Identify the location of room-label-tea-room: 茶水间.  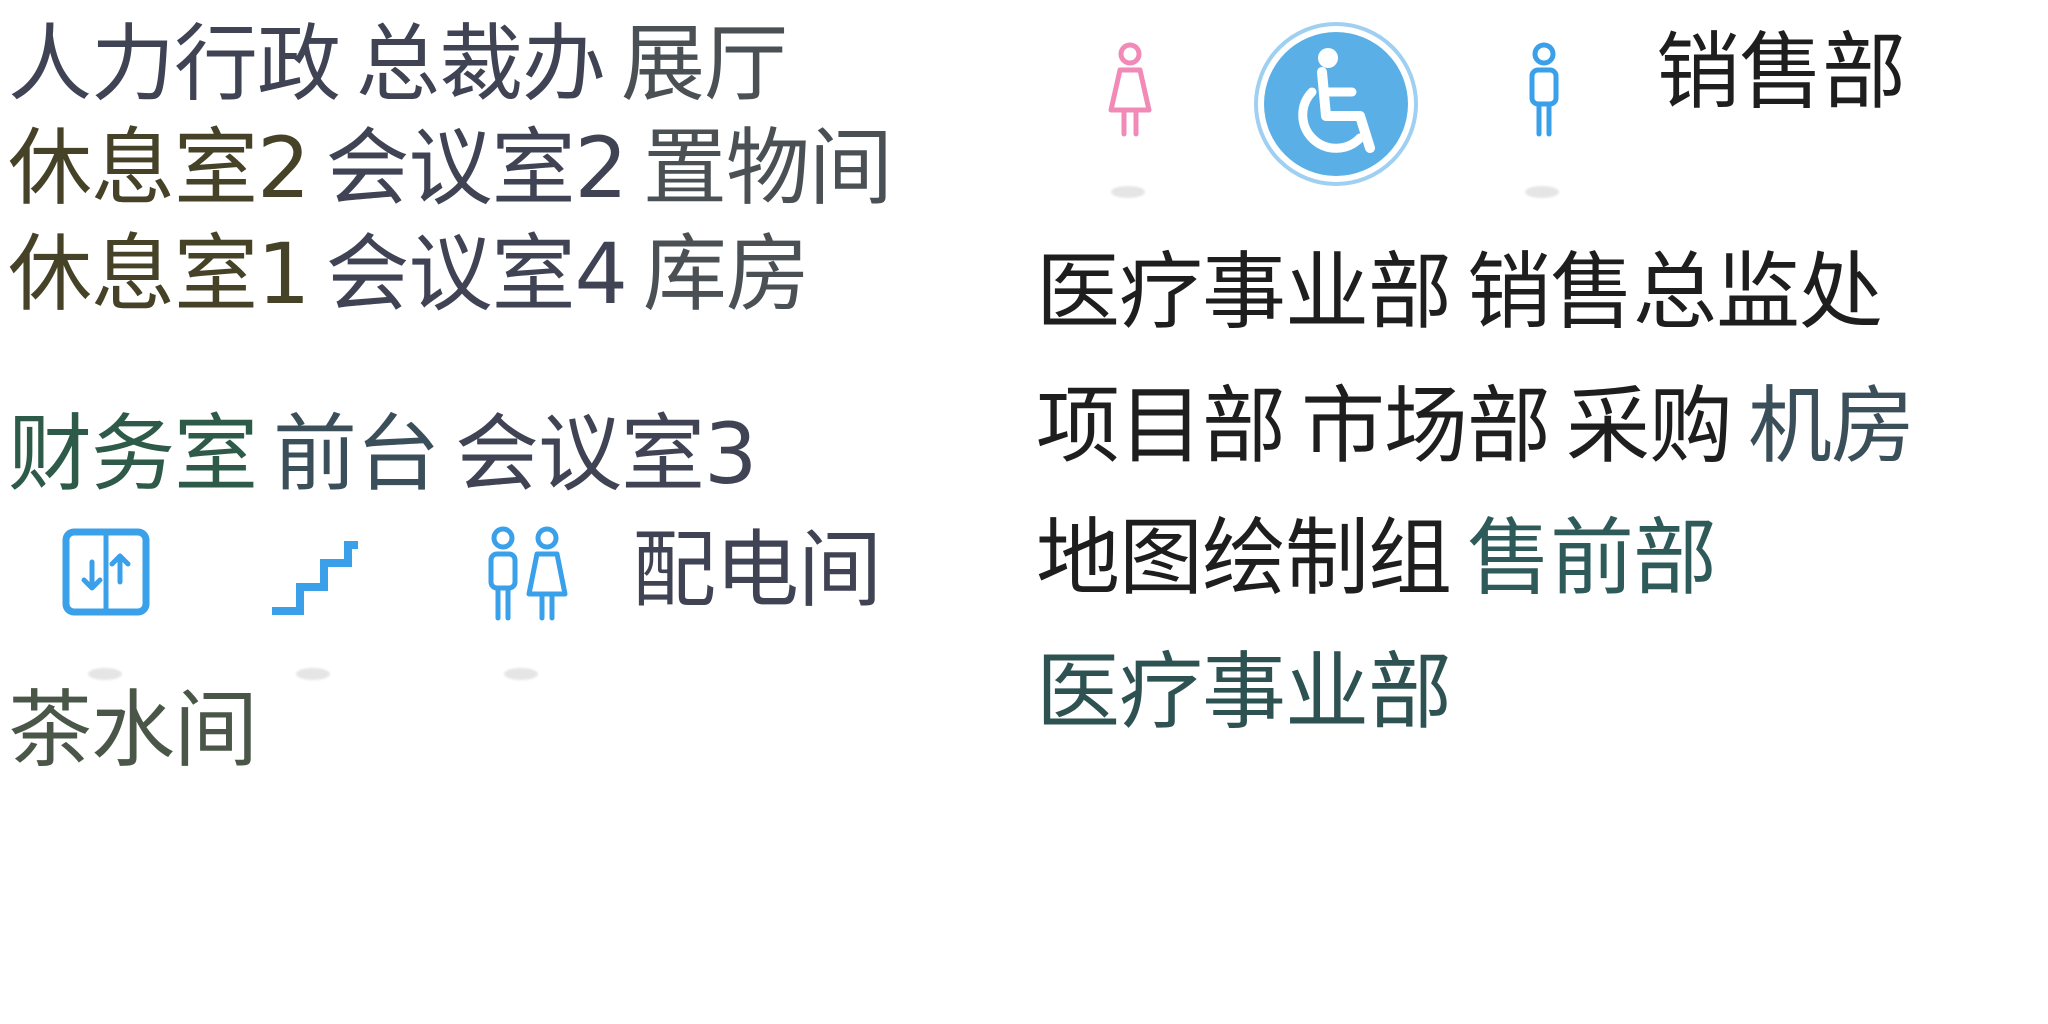
(133, 730).